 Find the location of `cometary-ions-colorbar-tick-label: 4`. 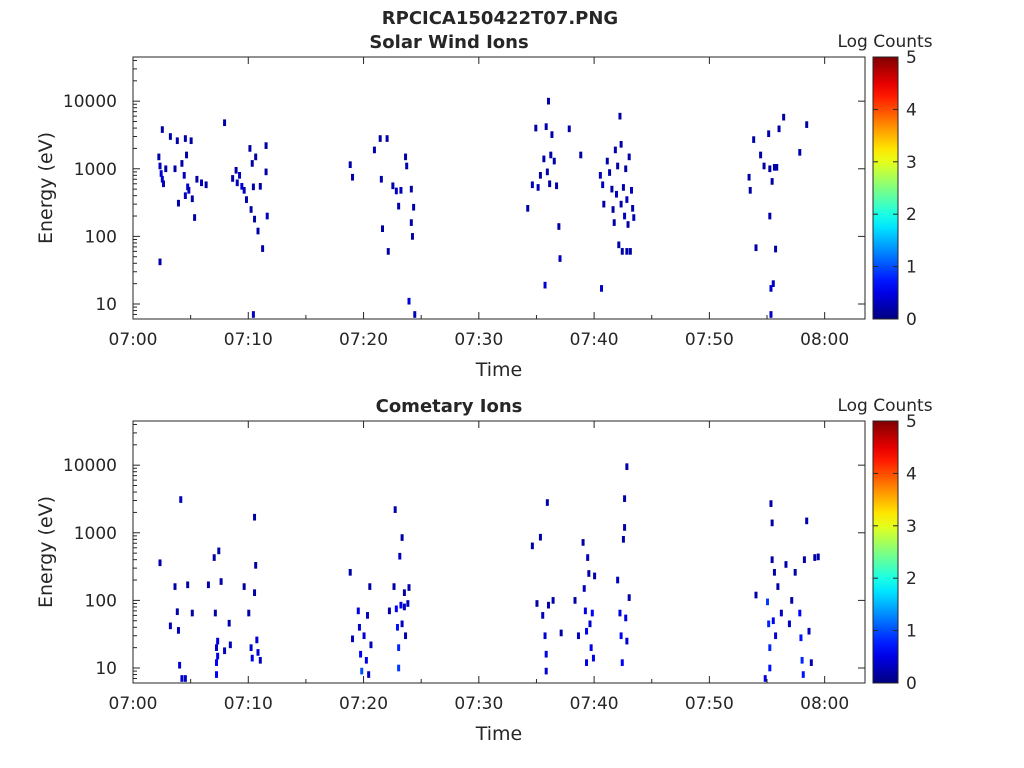

cometary-ions-colorbar-tick-label: 4 is located at coordinates (911, 474).